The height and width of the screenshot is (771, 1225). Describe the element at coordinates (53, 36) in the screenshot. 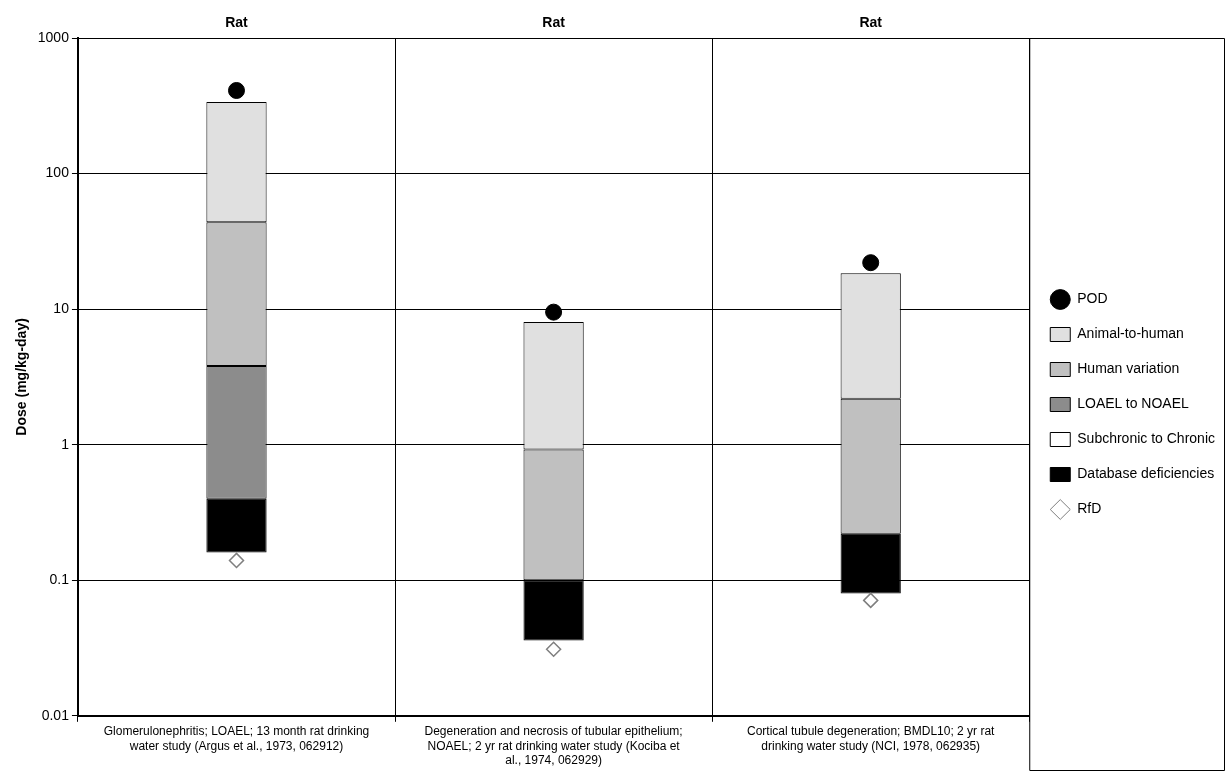

I see `y-tick-label: 1000` at that location.